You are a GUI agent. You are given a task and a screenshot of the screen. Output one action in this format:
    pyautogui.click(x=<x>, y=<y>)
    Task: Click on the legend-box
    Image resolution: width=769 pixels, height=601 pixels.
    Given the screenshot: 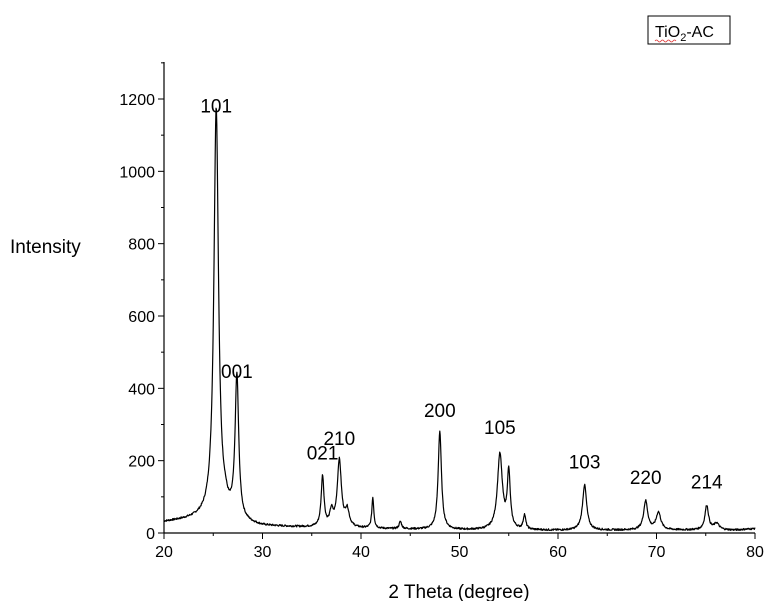 What is the action you would take?
    pyautogui.click(x=689, y=30)
    